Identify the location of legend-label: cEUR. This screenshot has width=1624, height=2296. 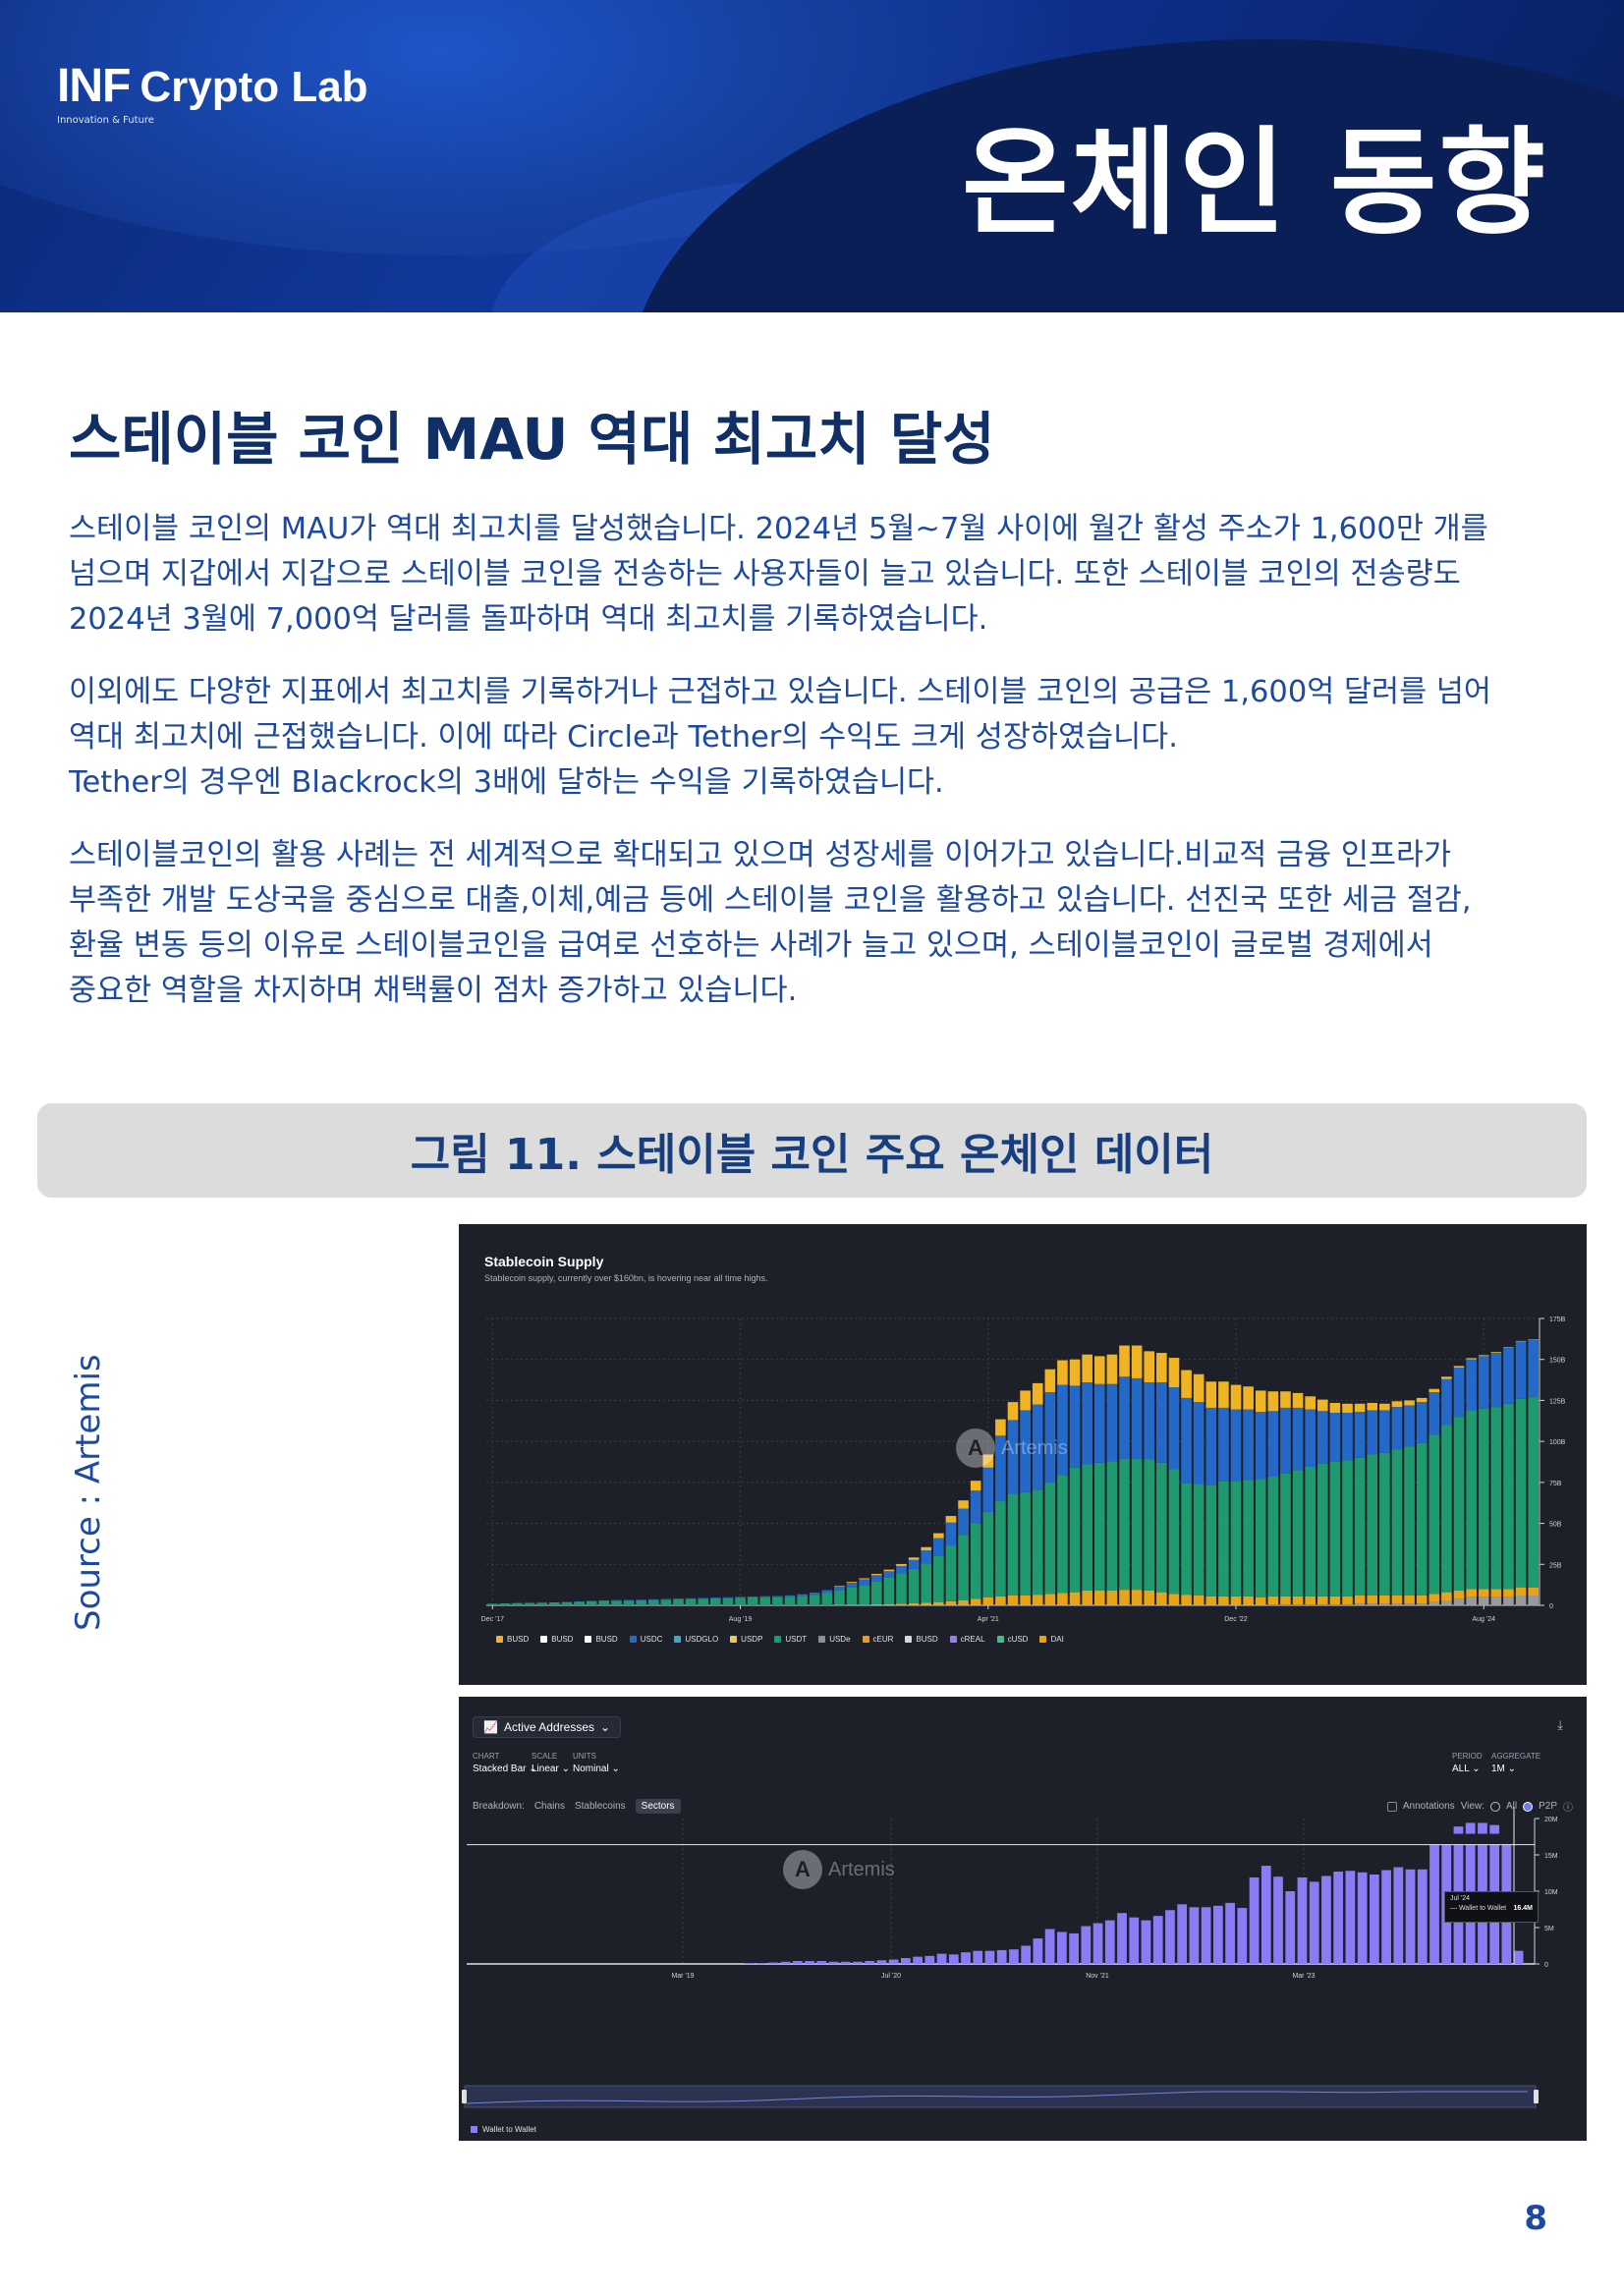
(883, 1639).